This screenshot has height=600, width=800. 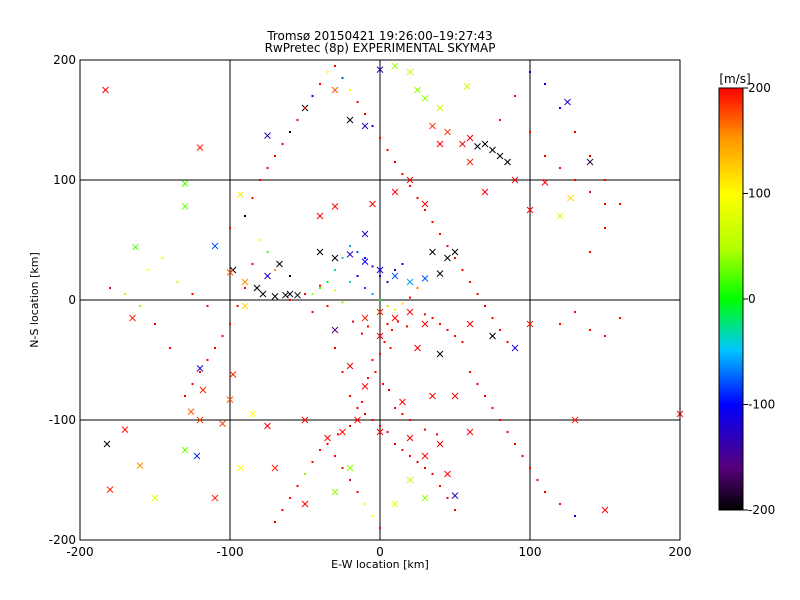 What do you see at coordinates (380, 36) in the screenshot?
I see `chart-title: Tromsø 20150421 19:26:00–19:27:43` at bounding box center [380, 36].